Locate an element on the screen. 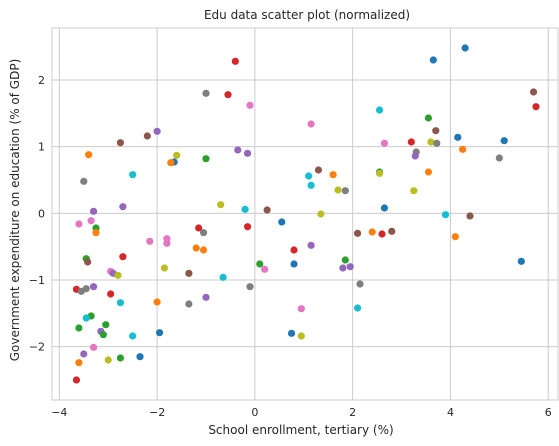 Image resolution: width=559 pixels, height=446 pixels. y-tick-label: 1 is located at coordinates (41, 147).